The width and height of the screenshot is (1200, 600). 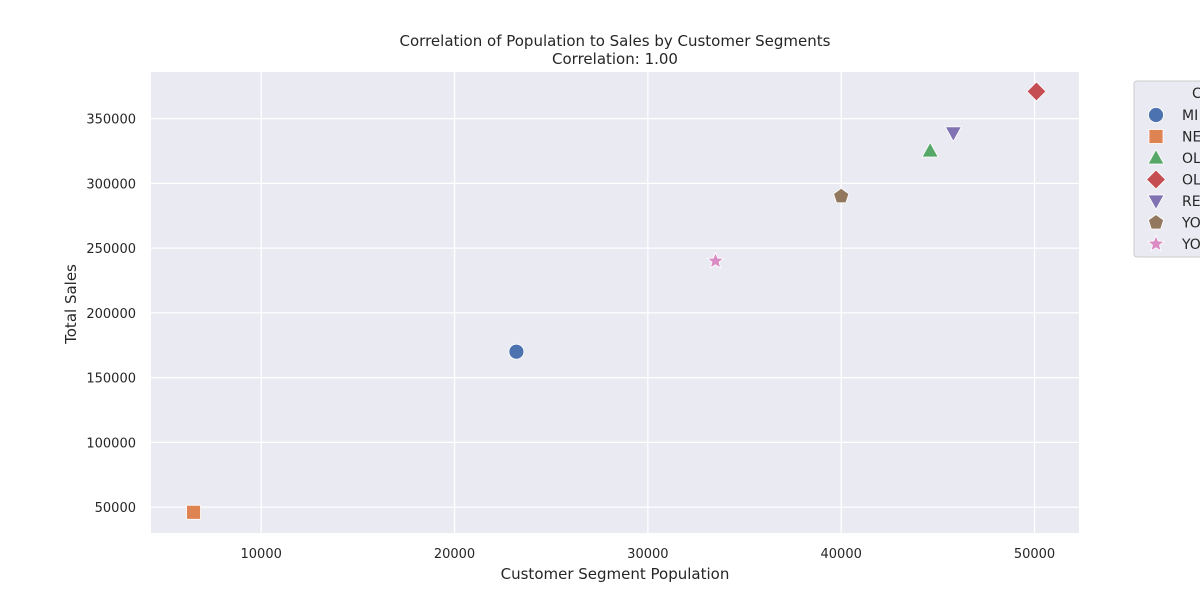 What do you see at coordinates (1190, 116) in the screenshot?
I see `legend-item-label: MI` at bounding box center [1190, 116].